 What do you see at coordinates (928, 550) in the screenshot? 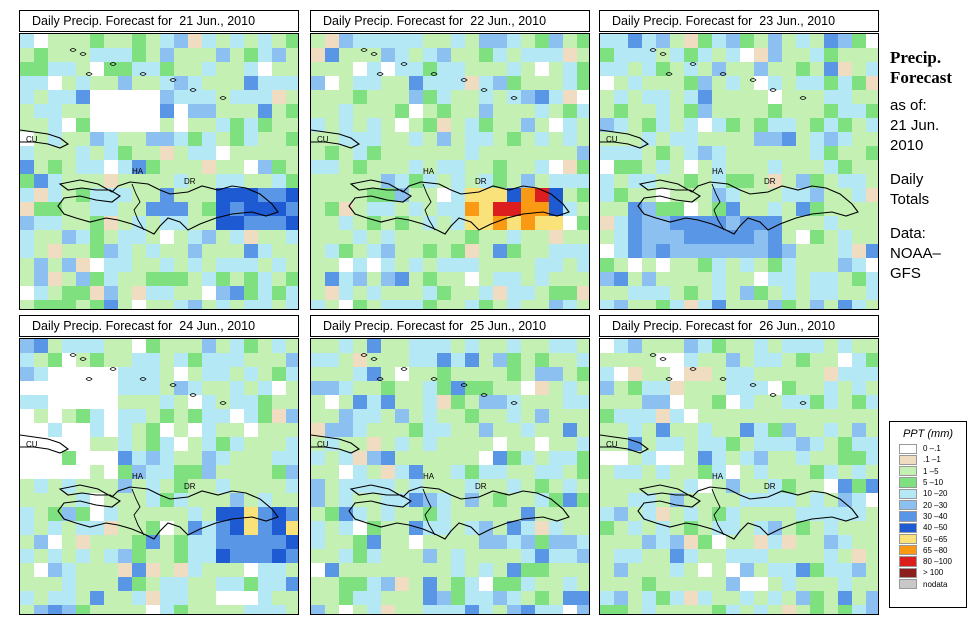
I see `legend-item: 65 –80` at bounding box center [928, 550].